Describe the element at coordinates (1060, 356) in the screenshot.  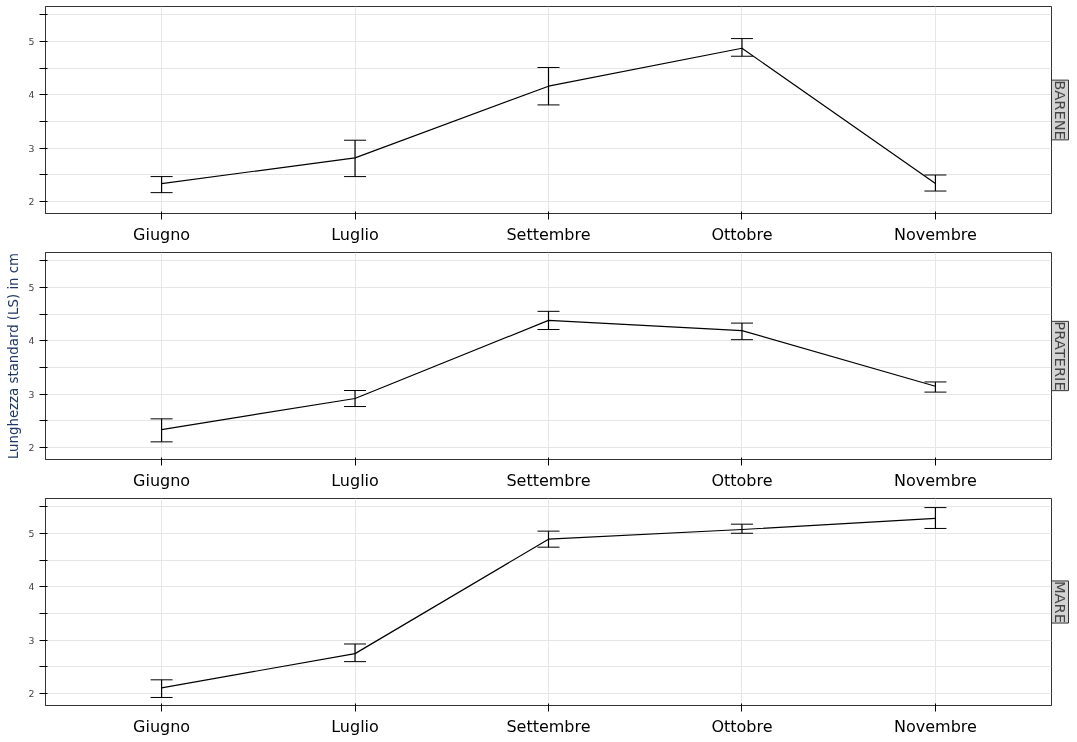
I see `text: PRATERIE` at that location.